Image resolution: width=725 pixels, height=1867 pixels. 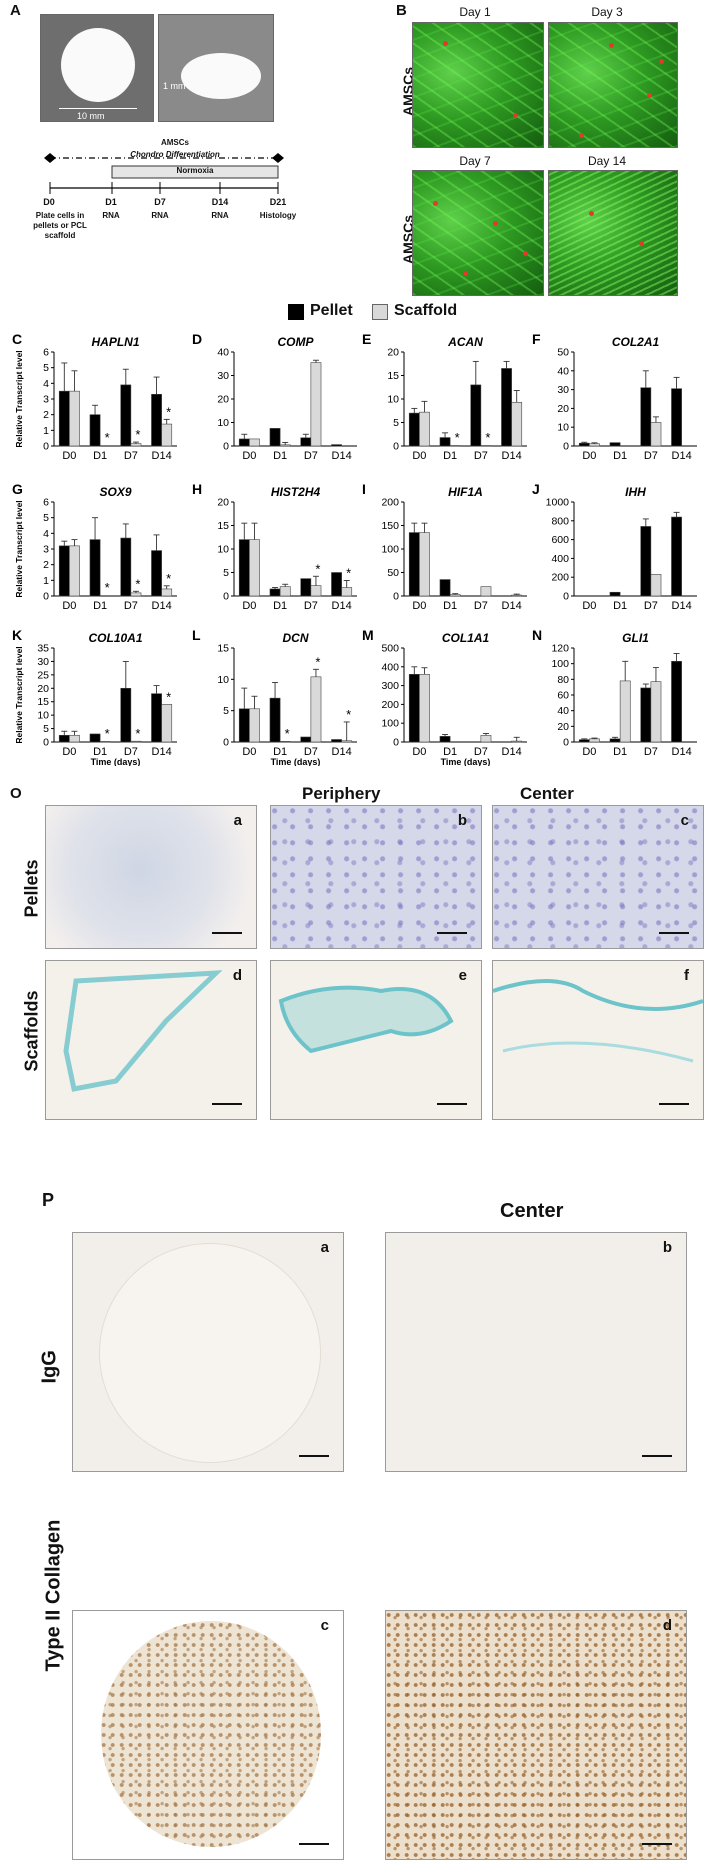 What do you see at coordinates (43, 716) in the screenshot?
I see `y-tick-label: 10` at bounding box center [43, 716].